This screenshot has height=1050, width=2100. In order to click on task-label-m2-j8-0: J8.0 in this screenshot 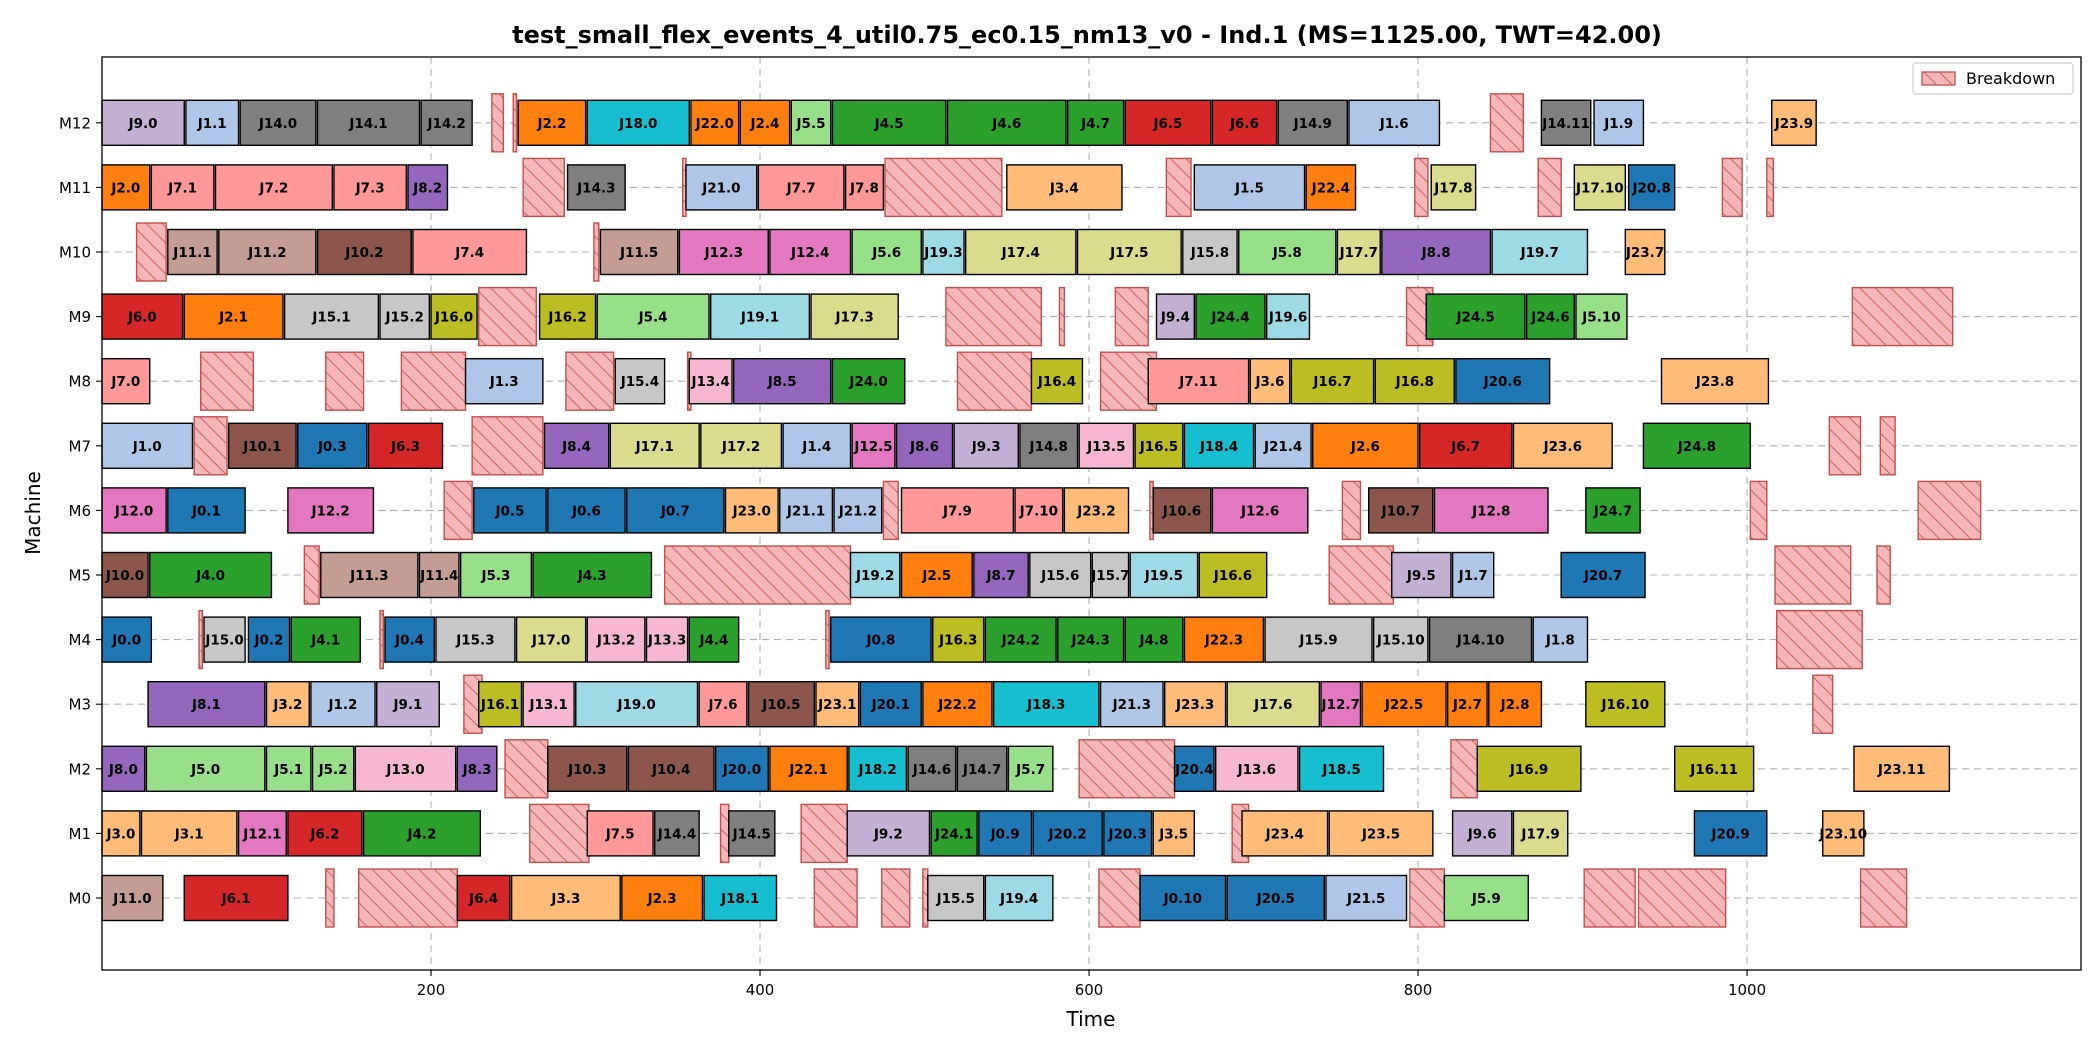, I will do `click(123, 770)`.